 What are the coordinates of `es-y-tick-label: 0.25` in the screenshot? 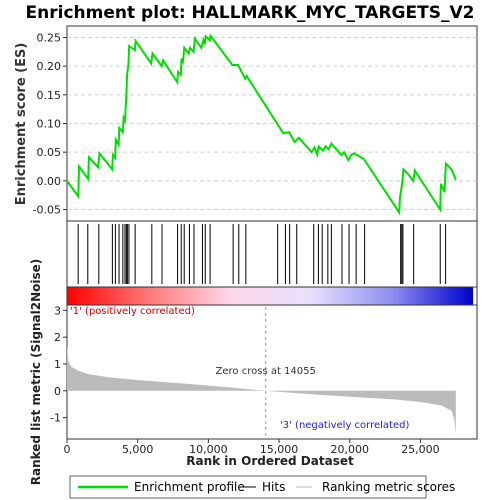 It's located at (49, 37).